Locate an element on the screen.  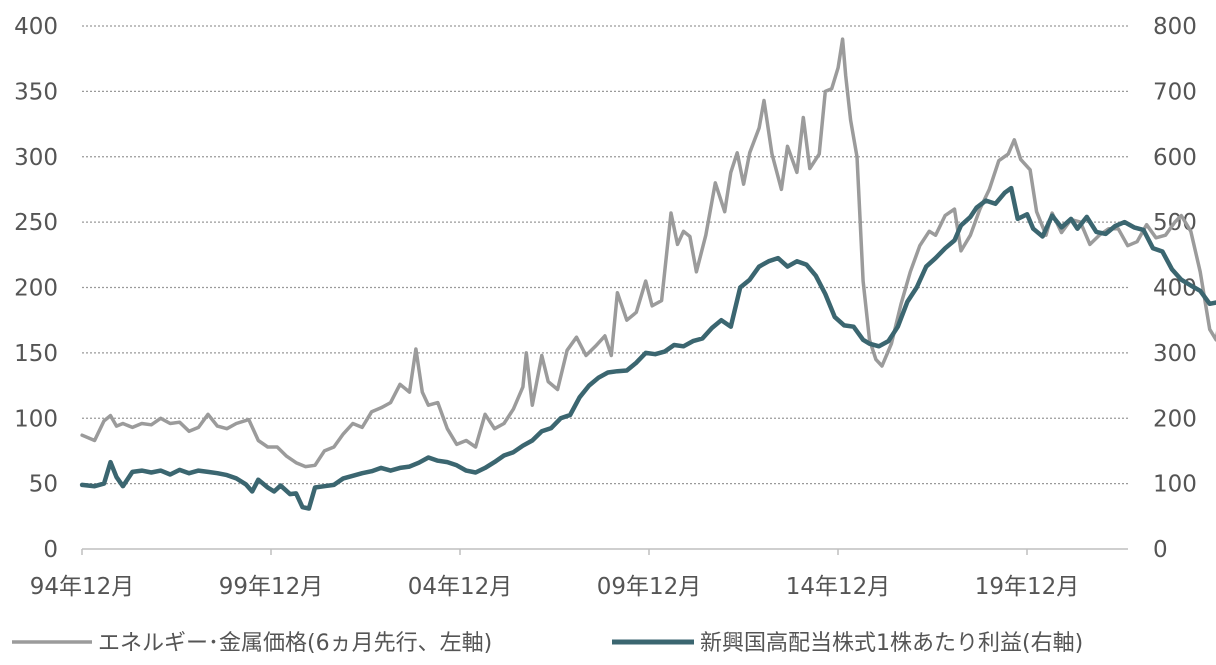
right-tick-label: 100 is located at coordinates (1175, 485).